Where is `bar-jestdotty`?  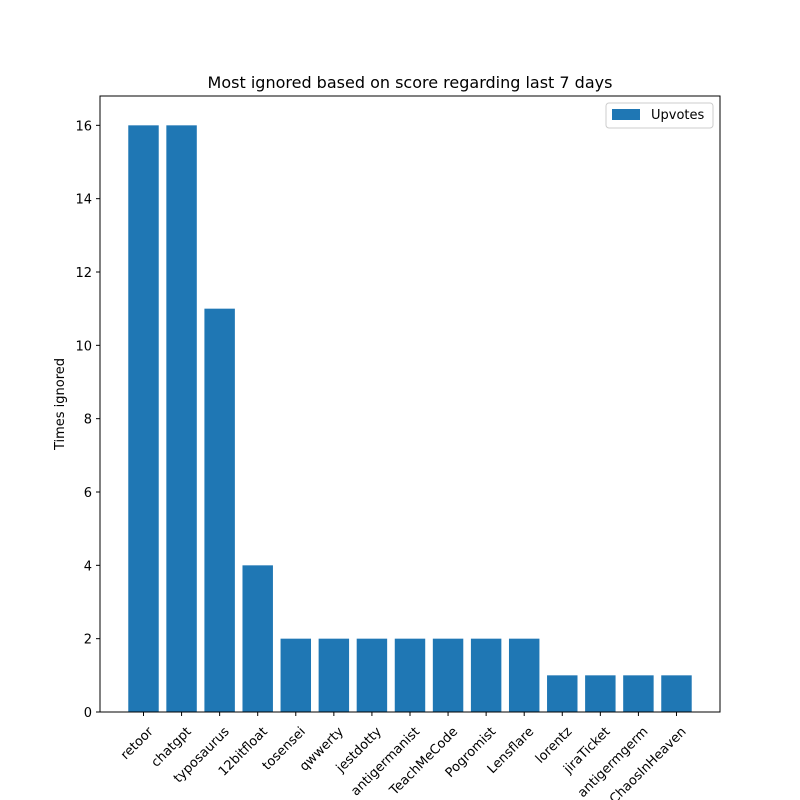
bar-jestdotty is located at coordinates (372, 675).